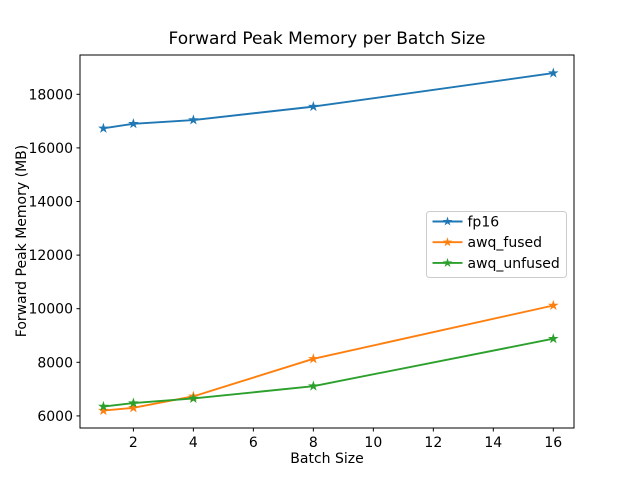 The image size is (640, 480). I want to click on legend-label-awq_unfused: awq_unfused, so click(514, 264).